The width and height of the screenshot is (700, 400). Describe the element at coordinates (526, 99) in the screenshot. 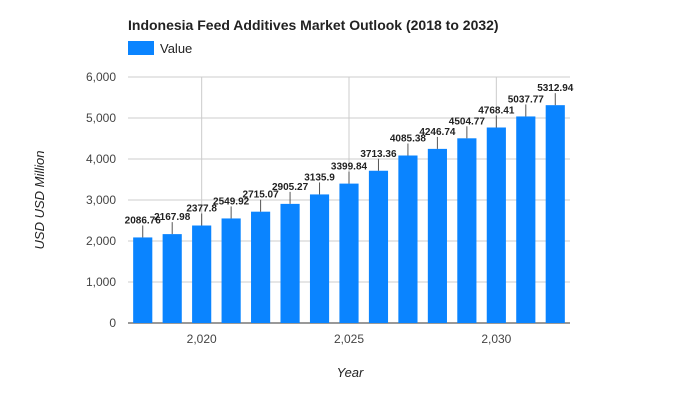

I see `data-label: 5037.77` at that location.